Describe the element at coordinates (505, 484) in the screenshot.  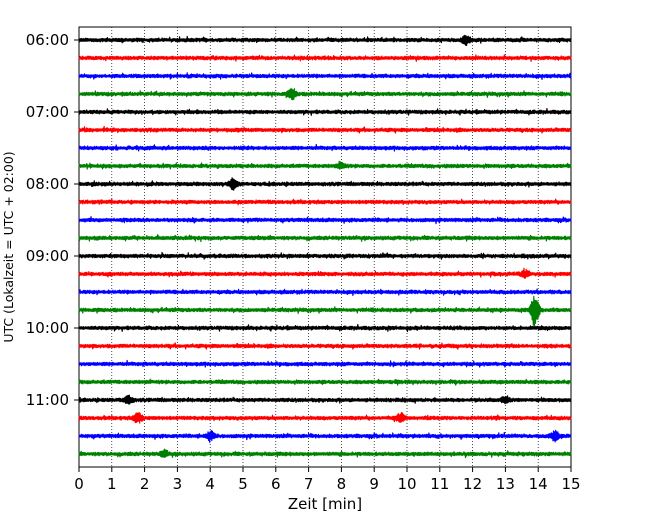
I see `x-tick-label: 13` at that location.